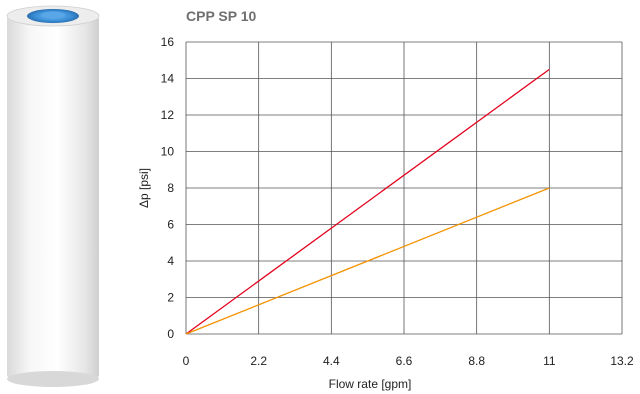 The width and height of the screenshot is (640, 394). I want to click on filter-cartridge-image, so click(53, 196).